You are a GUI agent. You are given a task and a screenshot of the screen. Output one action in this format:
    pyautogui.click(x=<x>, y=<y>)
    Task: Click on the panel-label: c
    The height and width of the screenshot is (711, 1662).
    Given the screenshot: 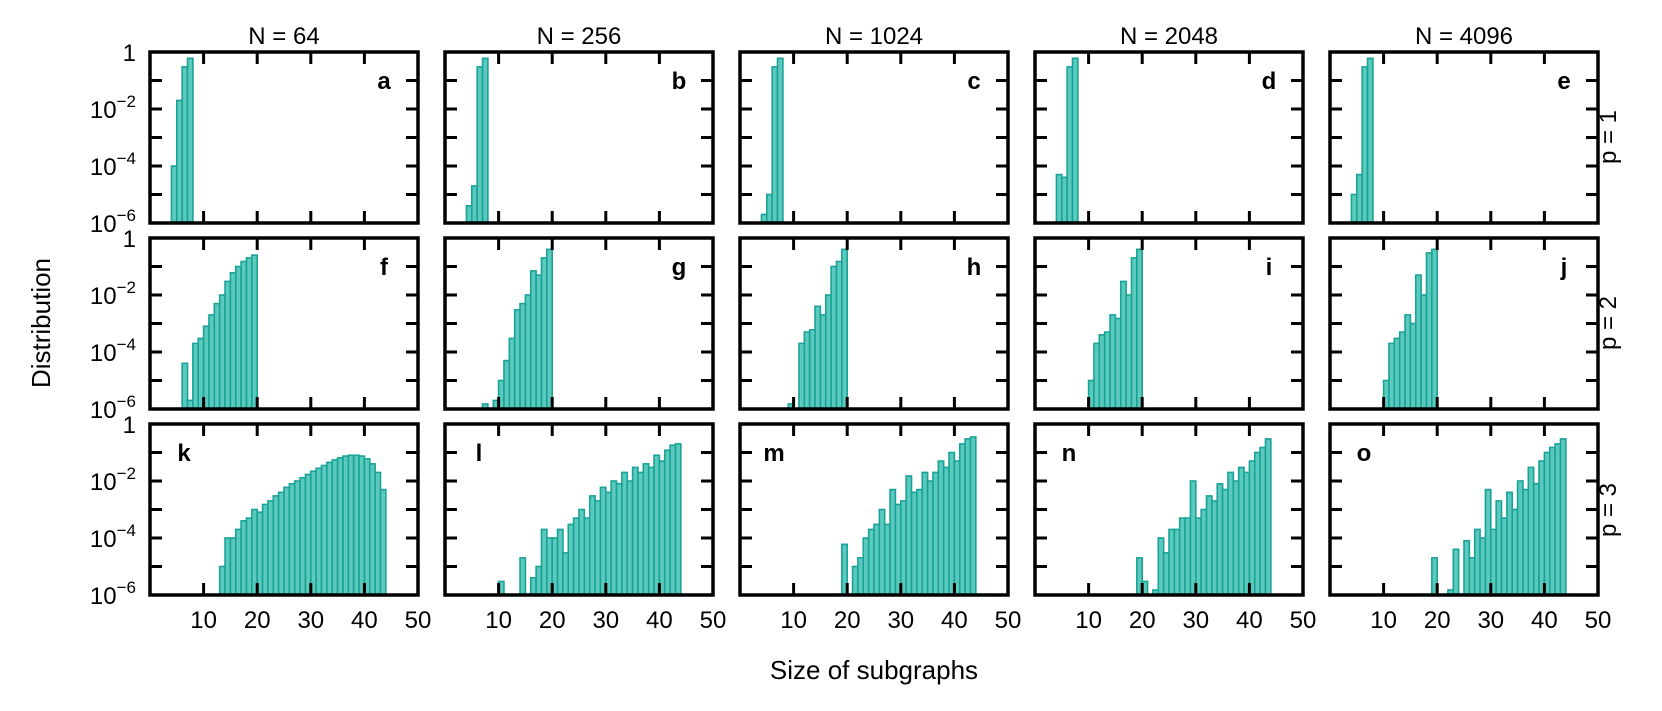 What is the action you would take?
    pyautogui.click(x=973, y=81)
    